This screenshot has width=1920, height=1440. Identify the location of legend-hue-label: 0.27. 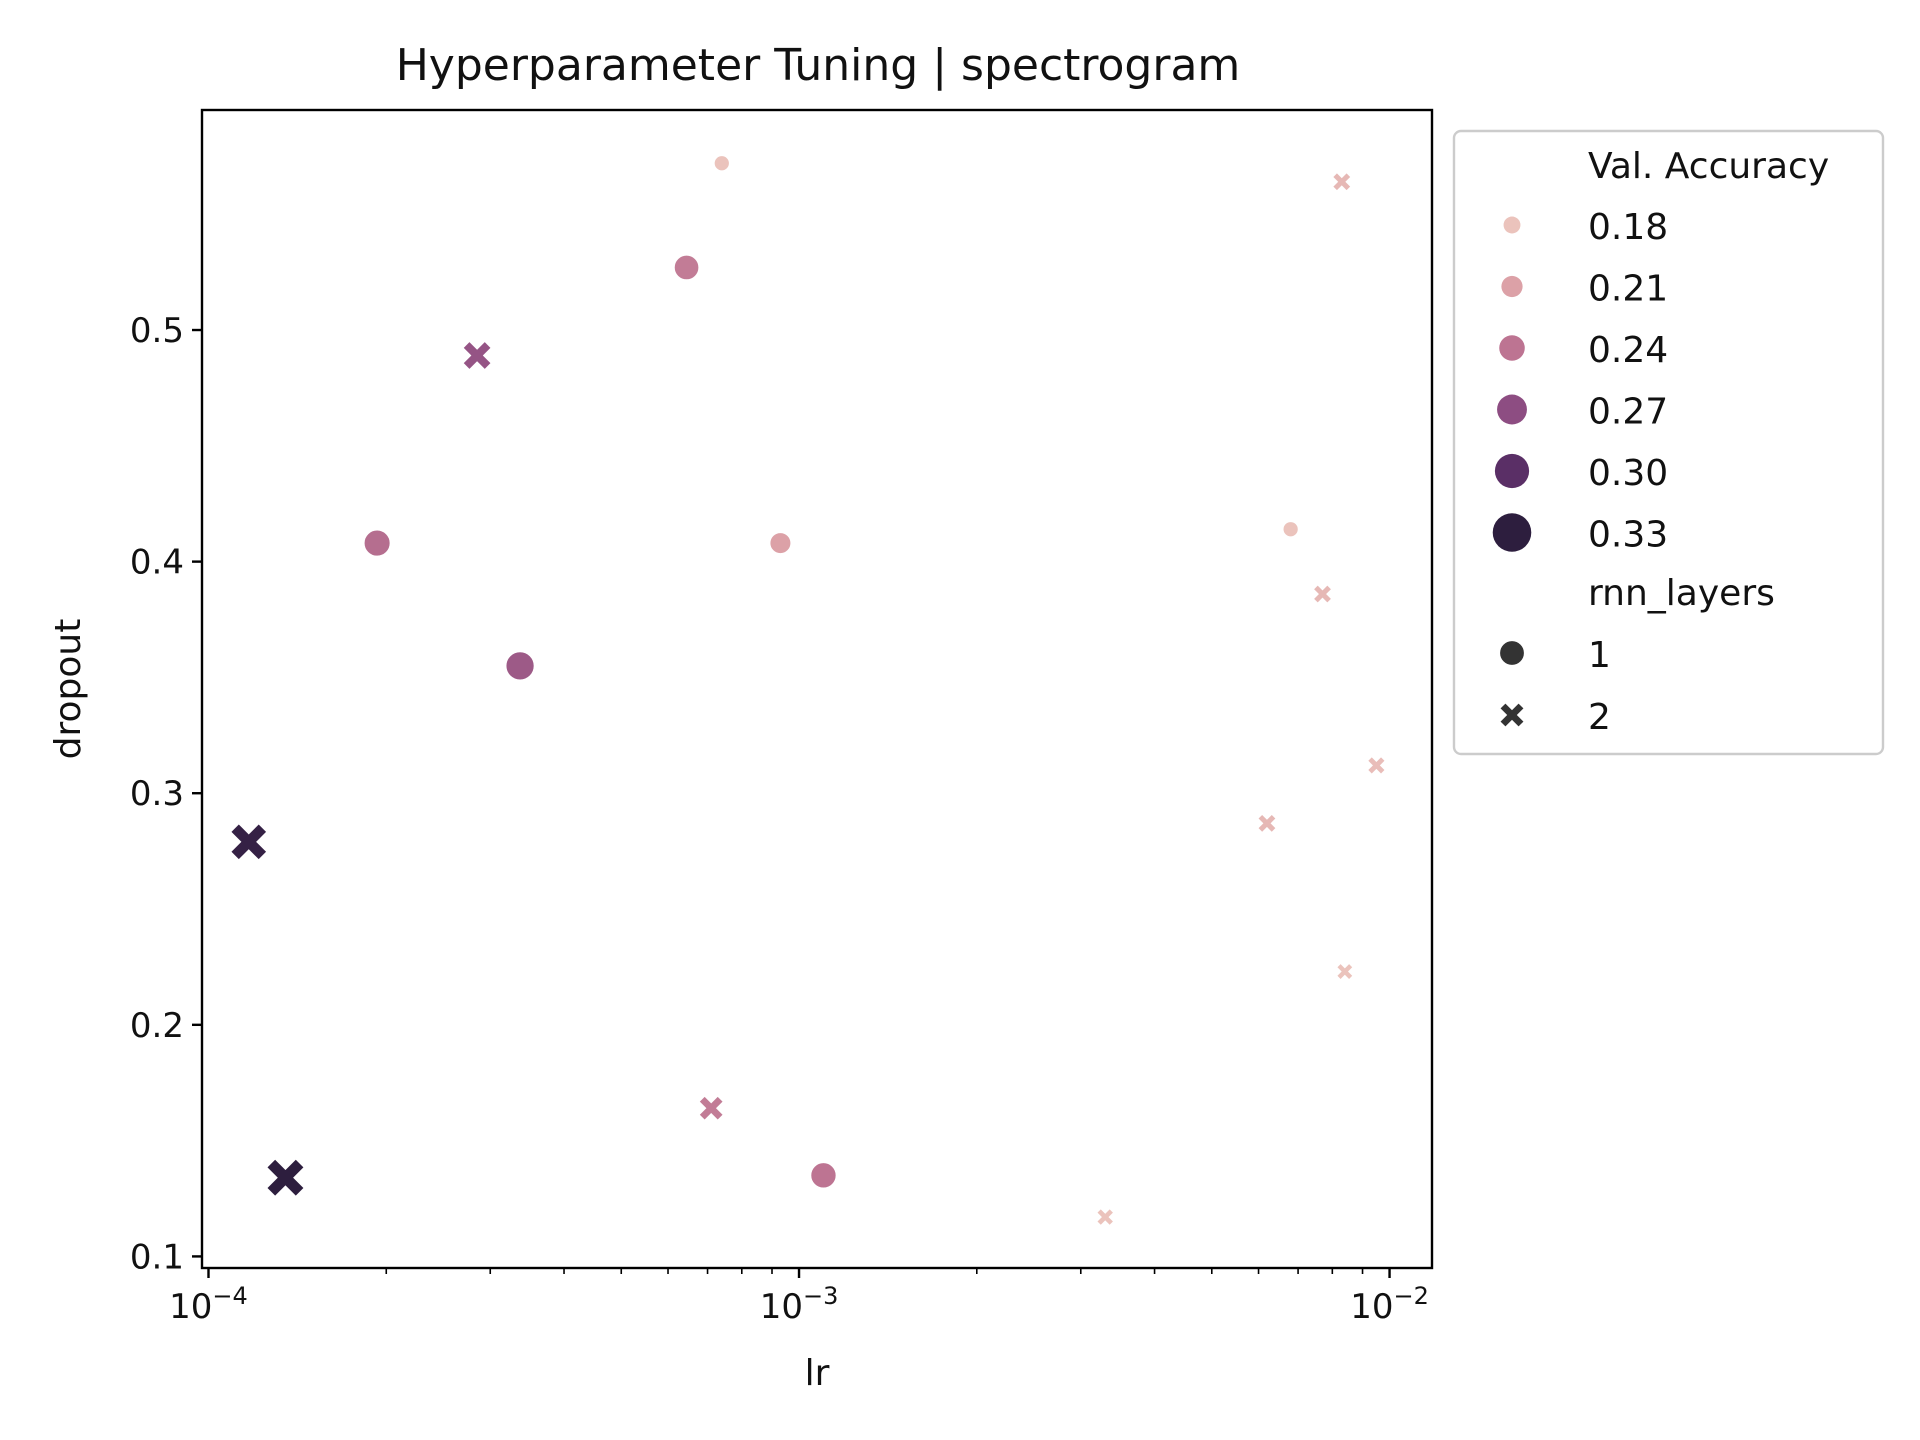
(1628, 412).